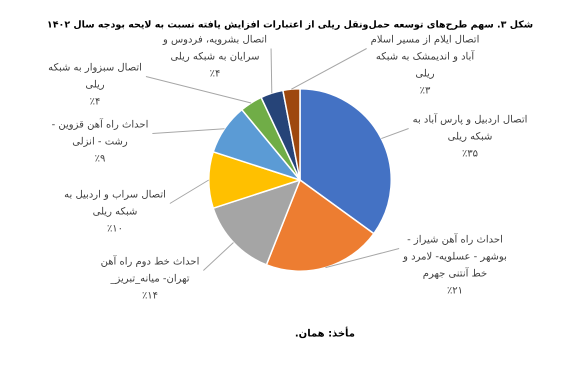 The image size is (579, 369). What do you see at coordinates (150, 296) in the screenshot?
I see `data-label: ٪۱۴` at bounding box center [150, 296].